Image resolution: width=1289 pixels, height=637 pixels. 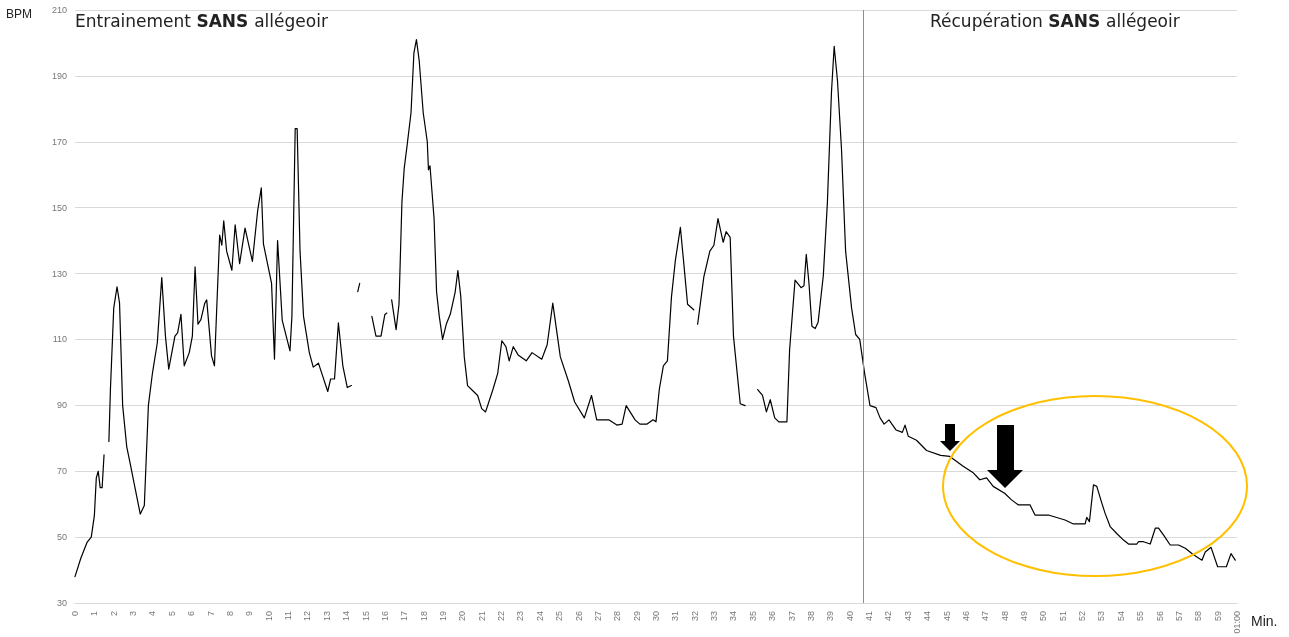 I want to click on annotation: Récupération SANS allégeoir, so click(x=1055, y=20).